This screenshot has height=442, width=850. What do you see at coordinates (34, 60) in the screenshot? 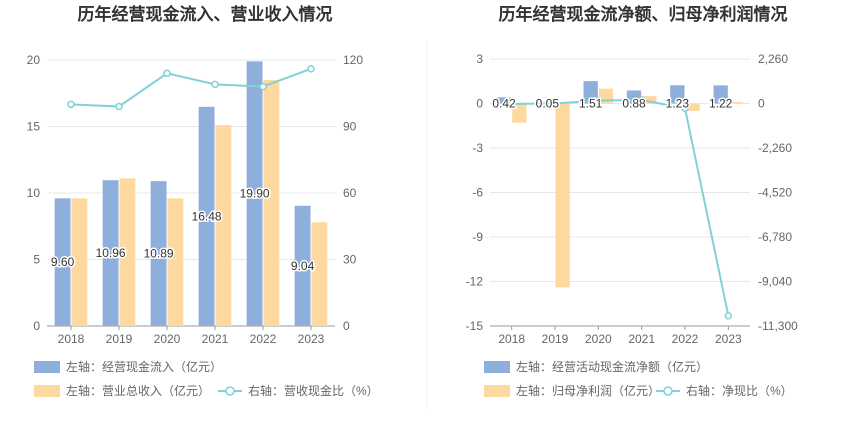
I see `left-axis-tick-label: 20` at bounding box center [34, 60].